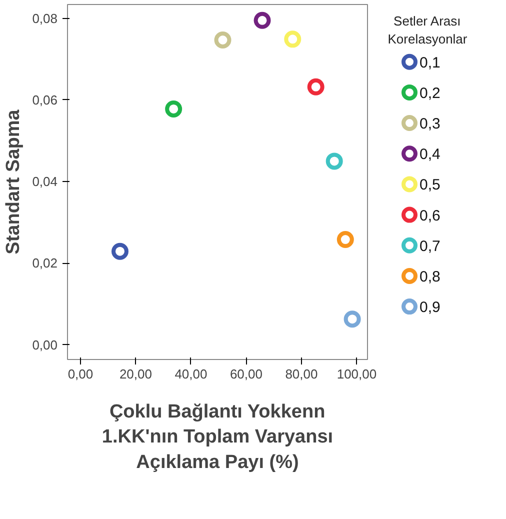 The image size is (506, 519). I want to click on x-tick-label: 80,00, so click(301, 374).